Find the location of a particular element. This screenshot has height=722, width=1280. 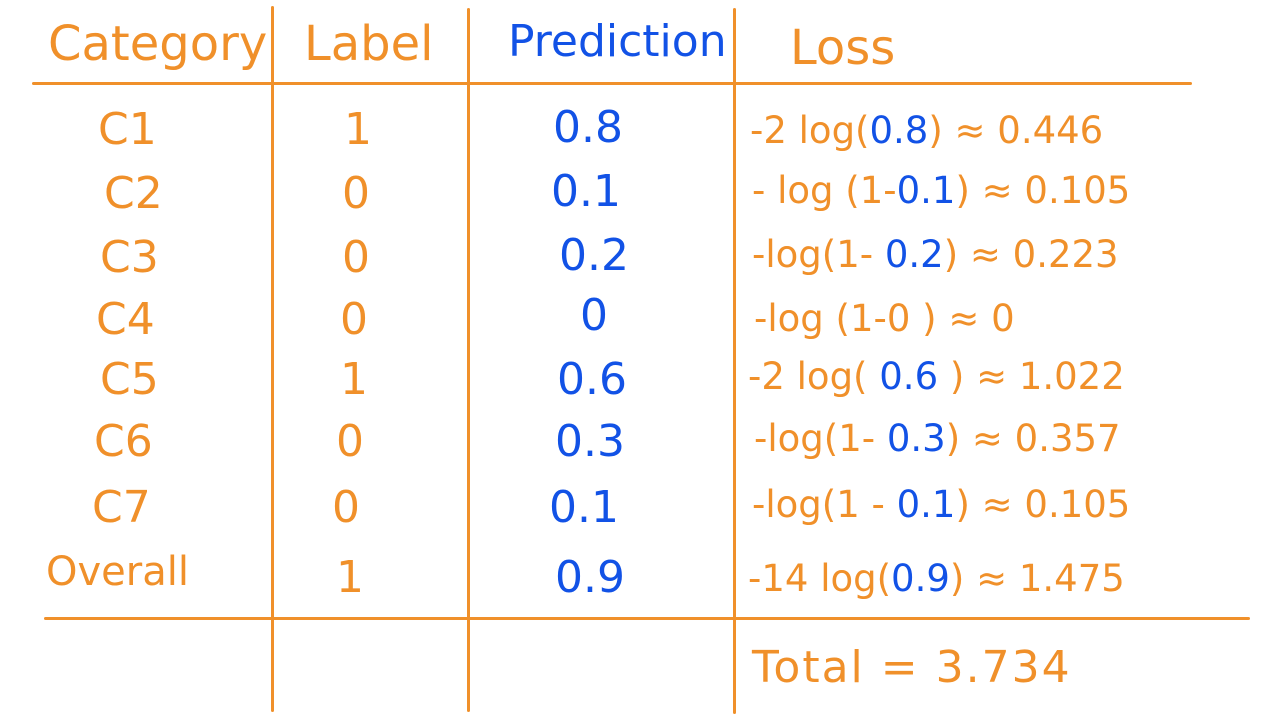

category-cell: Overall is located at coordinates (117, 572).